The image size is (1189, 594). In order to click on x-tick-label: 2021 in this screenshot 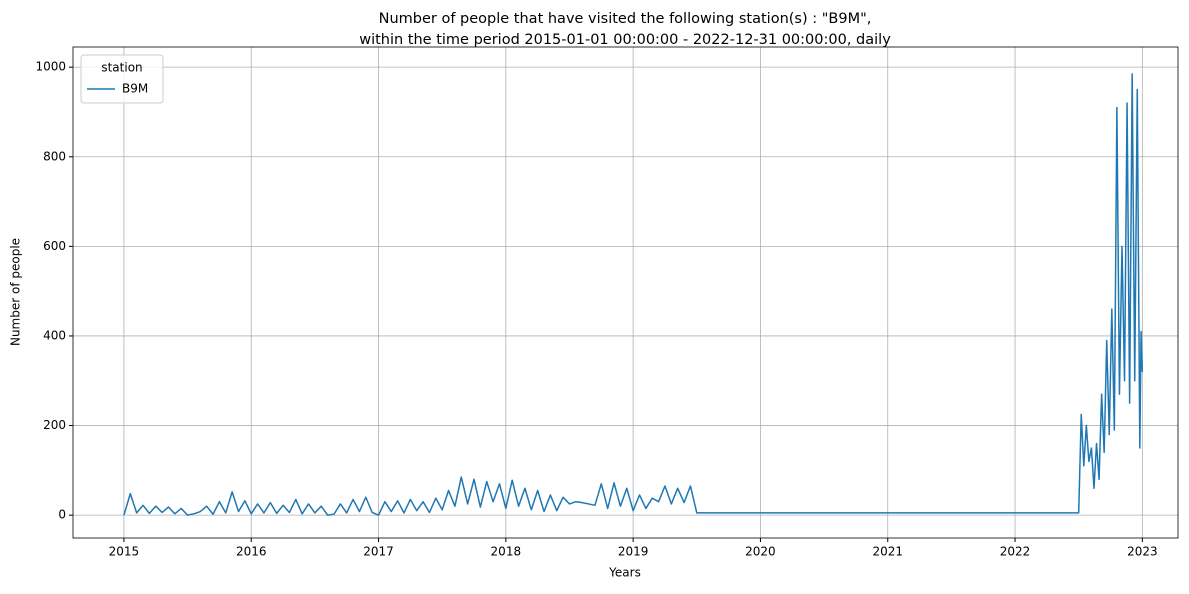, I will do `click(887, 552)`.